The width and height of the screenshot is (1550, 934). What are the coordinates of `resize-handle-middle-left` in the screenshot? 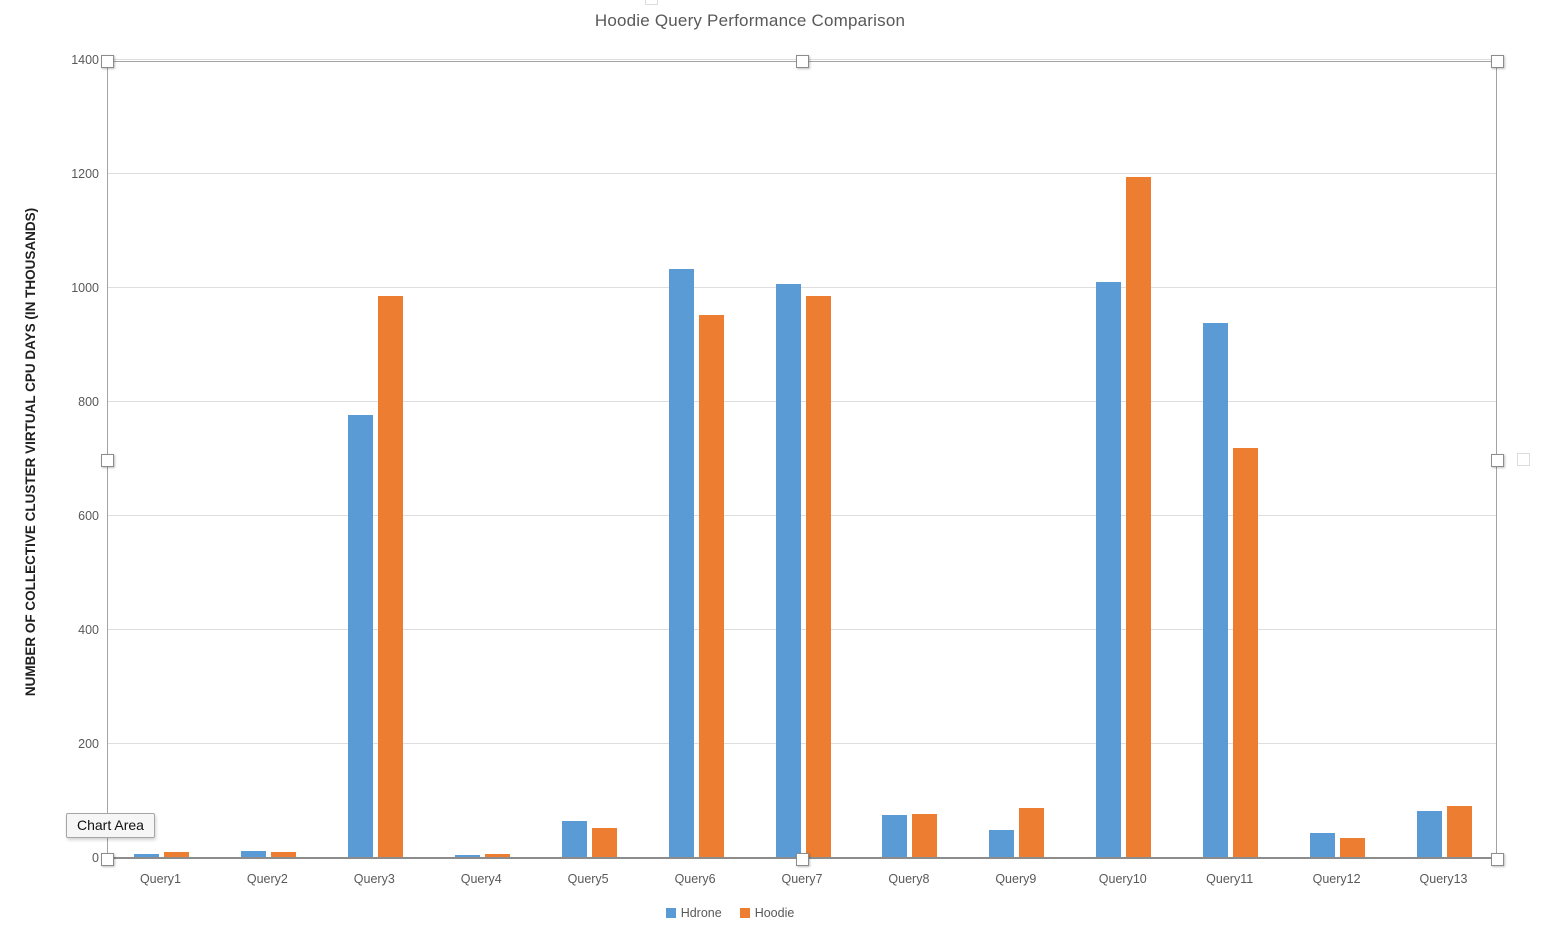 It's located at (107, 460).